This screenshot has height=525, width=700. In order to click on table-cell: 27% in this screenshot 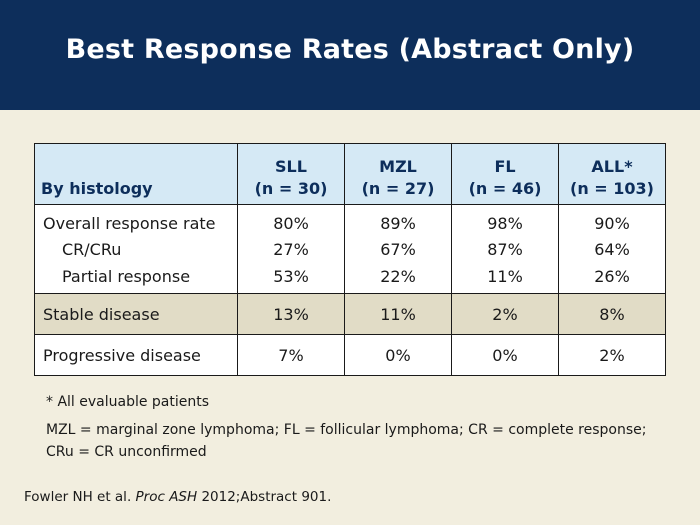, I will do `click(291, 249)`.